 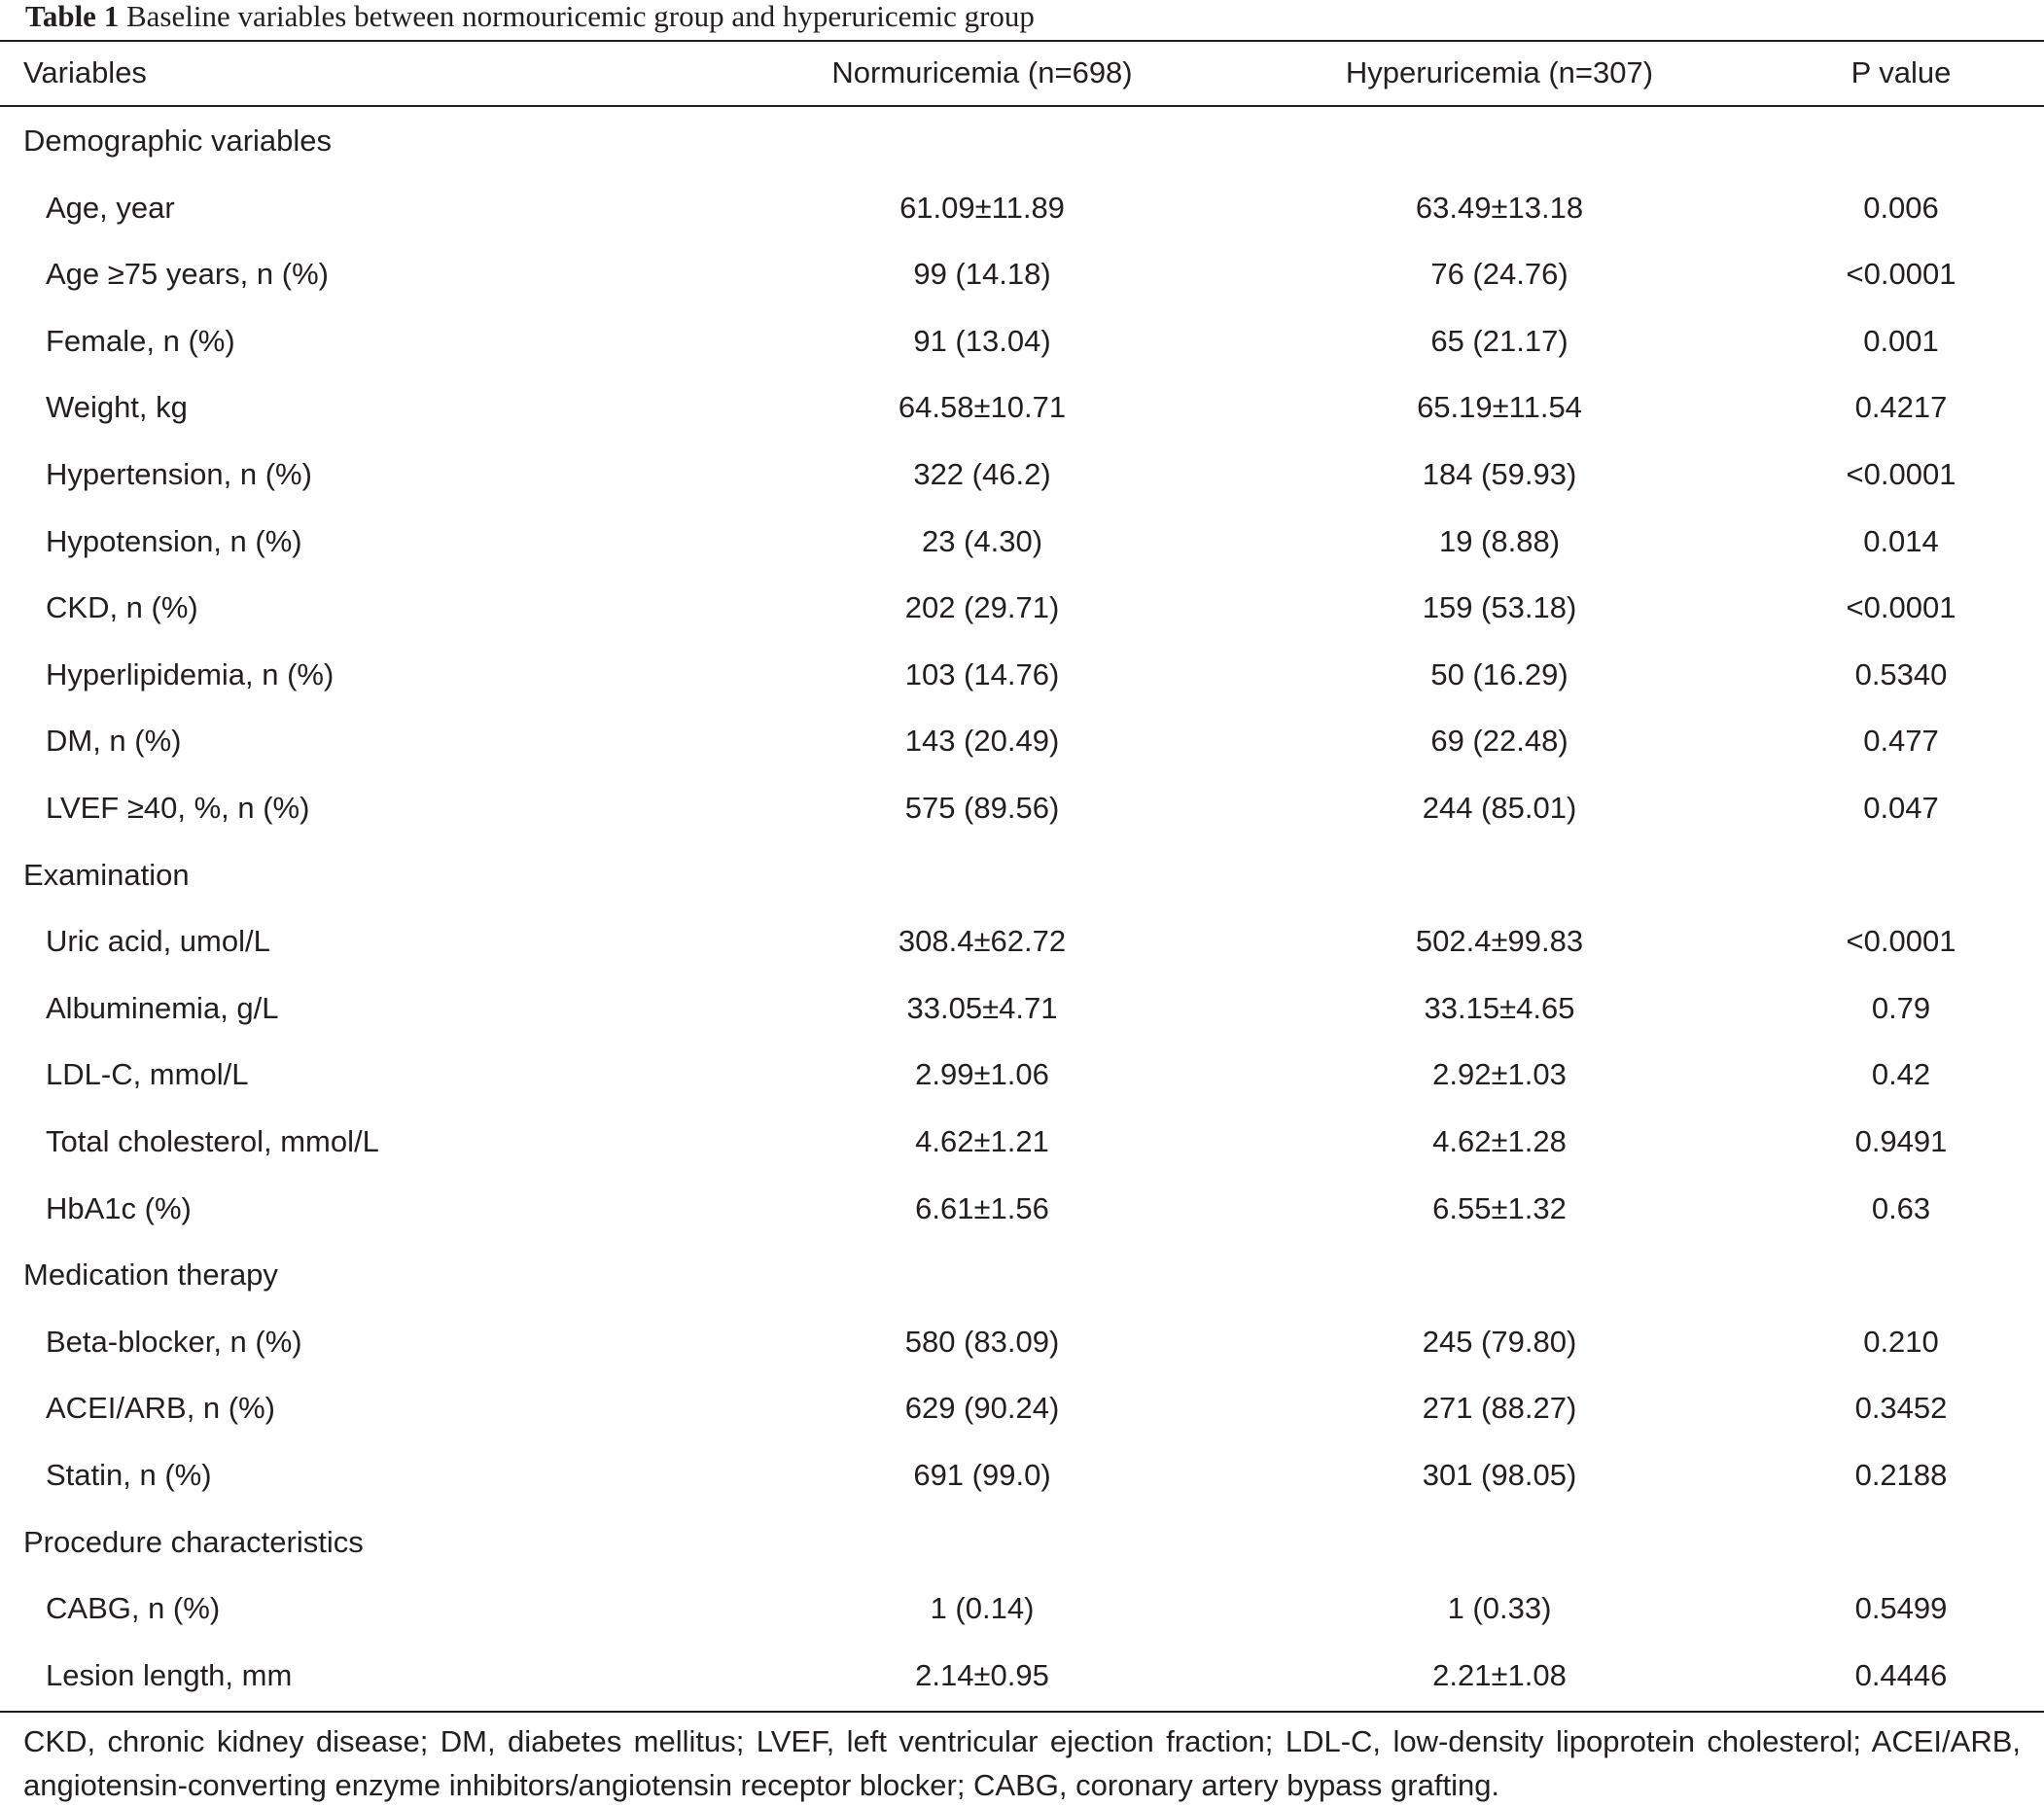 I want to click on variable-label: Female, n (%), so click(x=141, y=340).